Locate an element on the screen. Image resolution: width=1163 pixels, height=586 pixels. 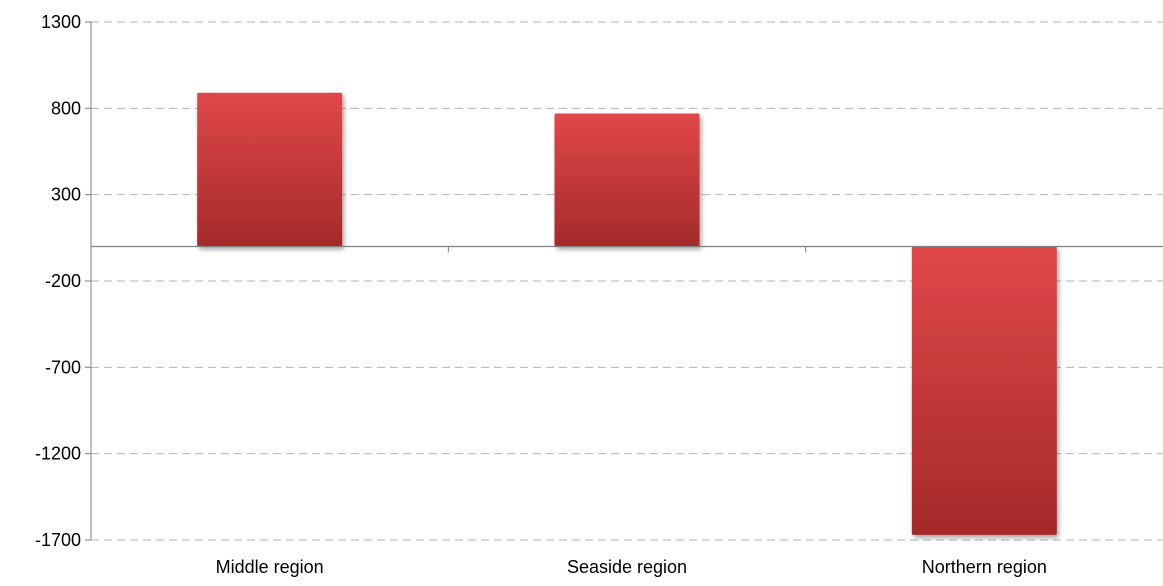
y-tick-label: -1700 is located at coordinates (58, 540).